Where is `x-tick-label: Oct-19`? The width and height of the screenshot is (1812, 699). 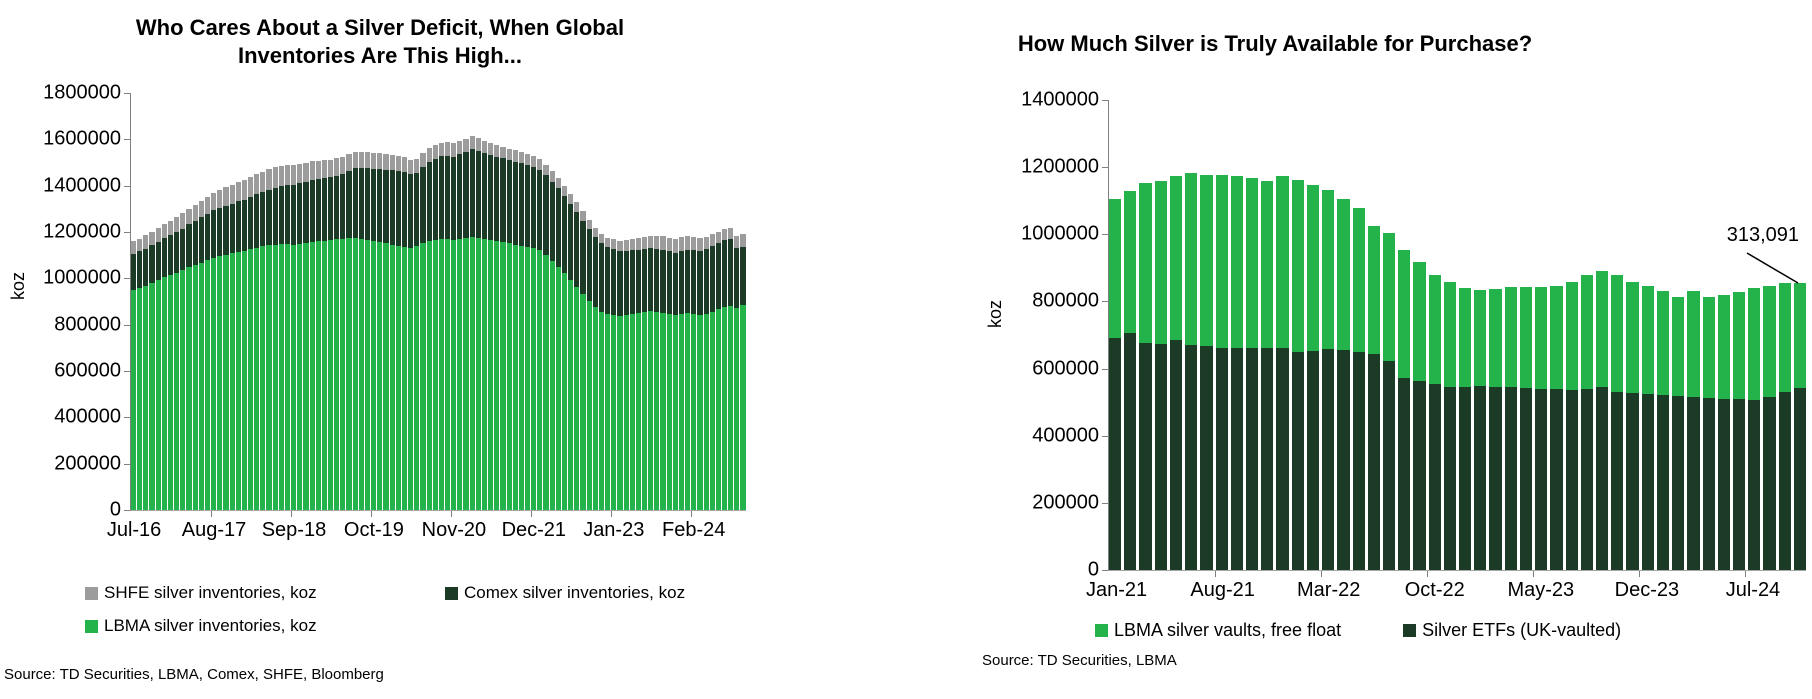
x-tick-label: Oct-19 is located at coordinates (373, 530).